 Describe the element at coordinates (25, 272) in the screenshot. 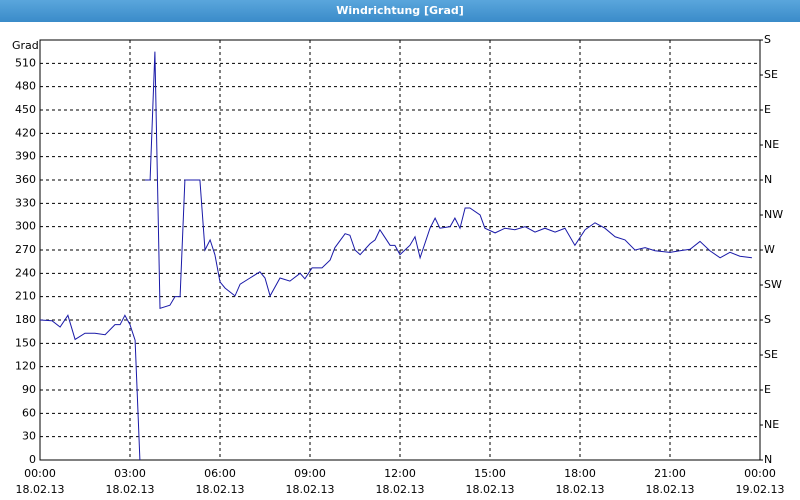

I see `y-tick-label: 240` at that location.